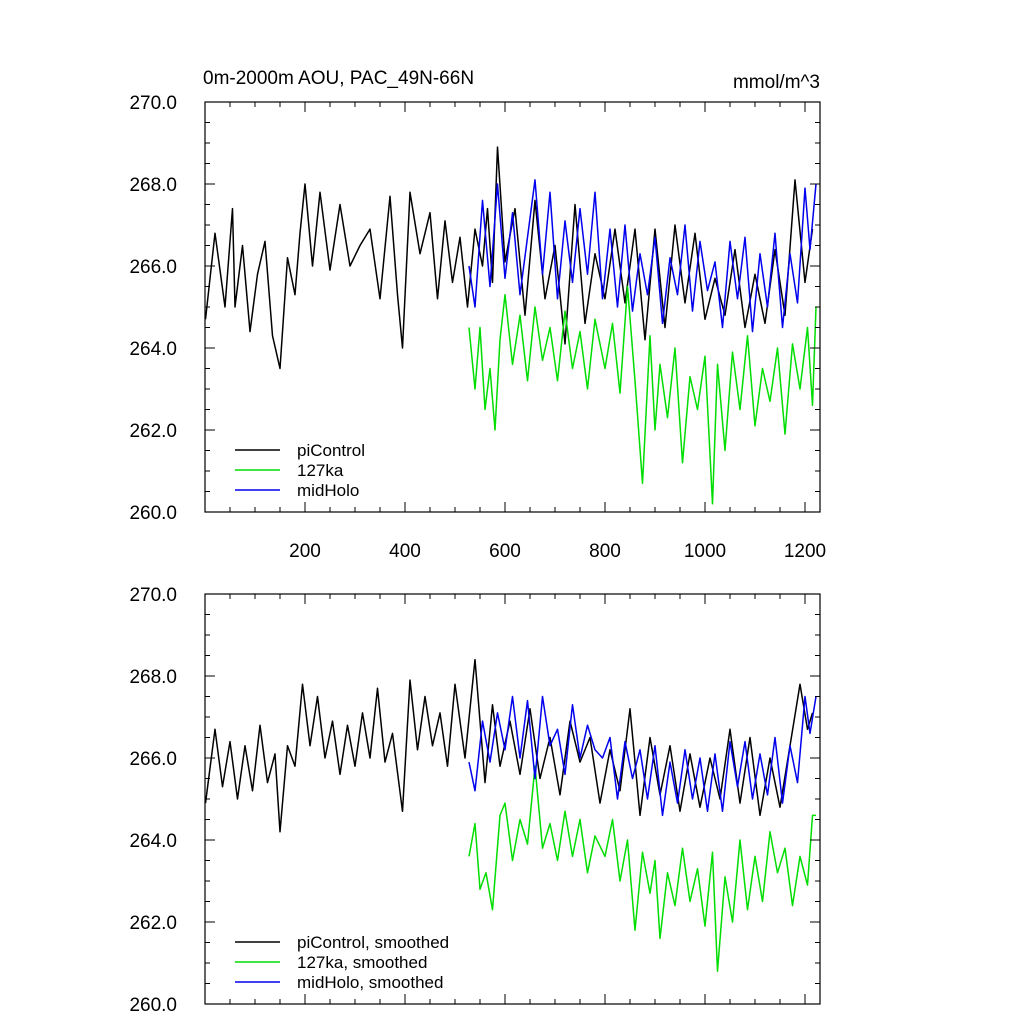  What do you see at coordinates (776, 82) in the screenshot?
I see `units-label: mmol/m^3` at bounding box center [776, 82].